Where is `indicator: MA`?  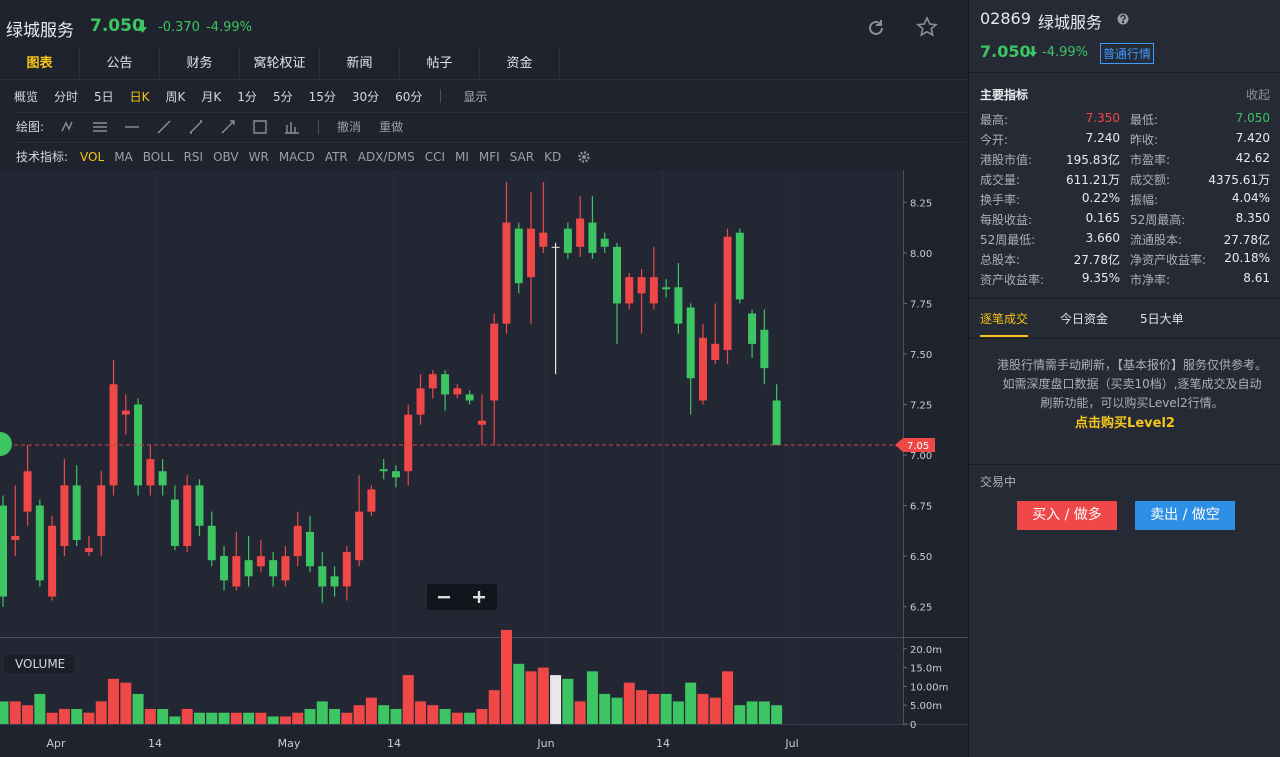 indicator: MA is located at coordinates (123, 156).